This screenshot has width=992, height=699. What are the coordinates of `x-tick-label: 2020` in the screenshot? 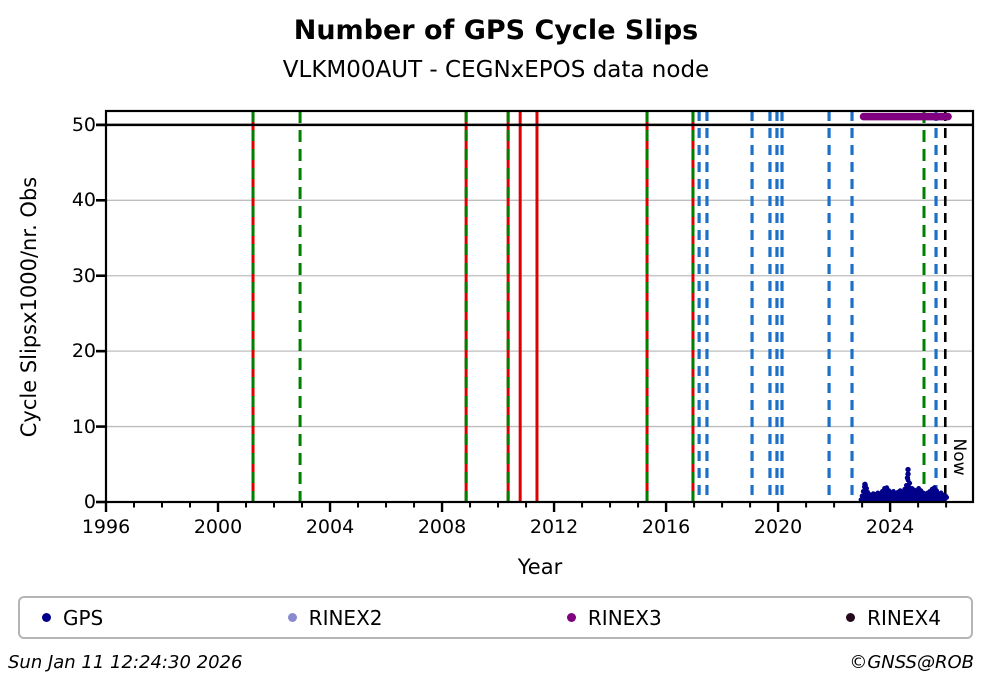 It's located at (778, 527).